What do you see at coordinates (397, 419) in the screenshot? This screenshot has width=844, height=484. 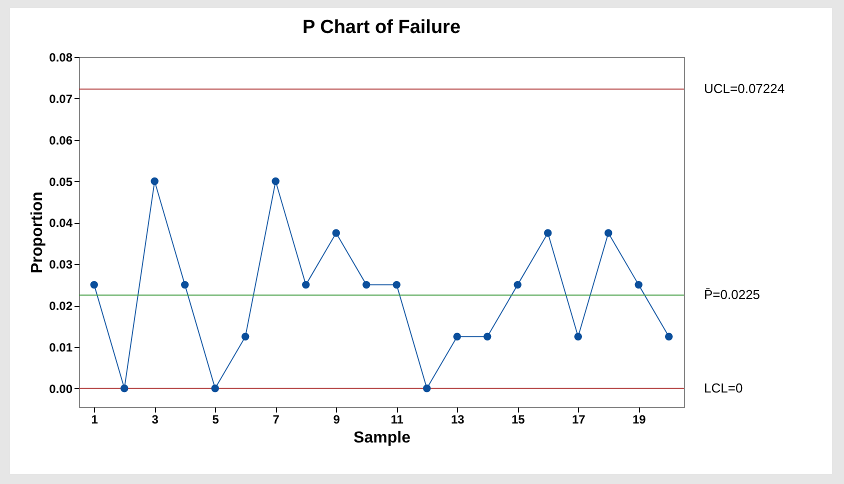 I see `x-tick-label: 11` at bounding box center [397, 419].